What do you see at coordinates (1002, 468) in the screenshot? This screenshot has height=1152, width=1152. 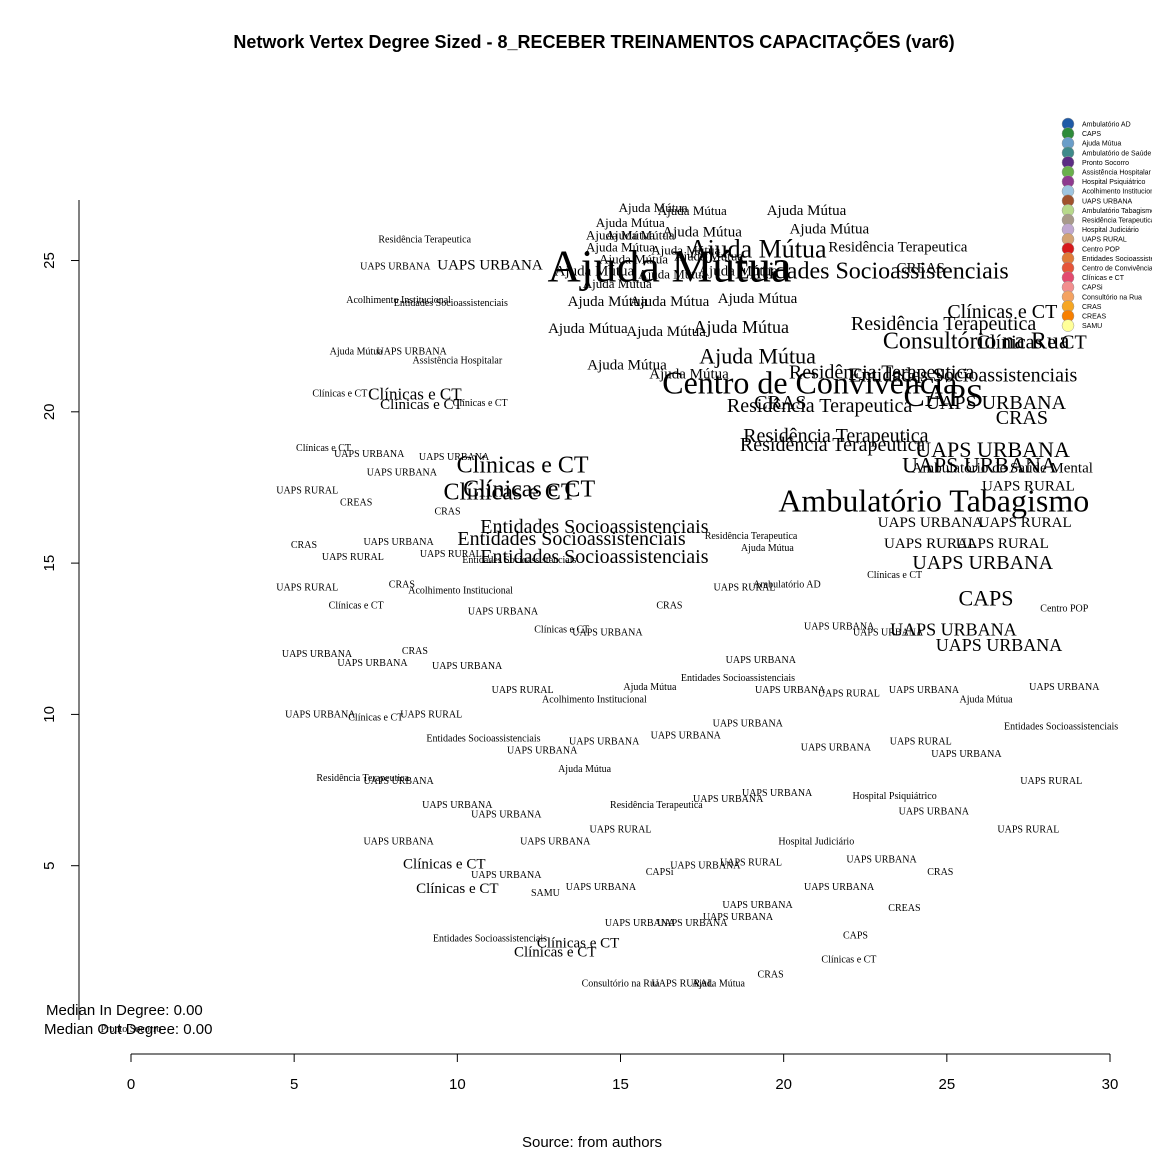 I see `vertex-label: Ambulatório de Saúde Mental` at bounding box center [1002, 468].